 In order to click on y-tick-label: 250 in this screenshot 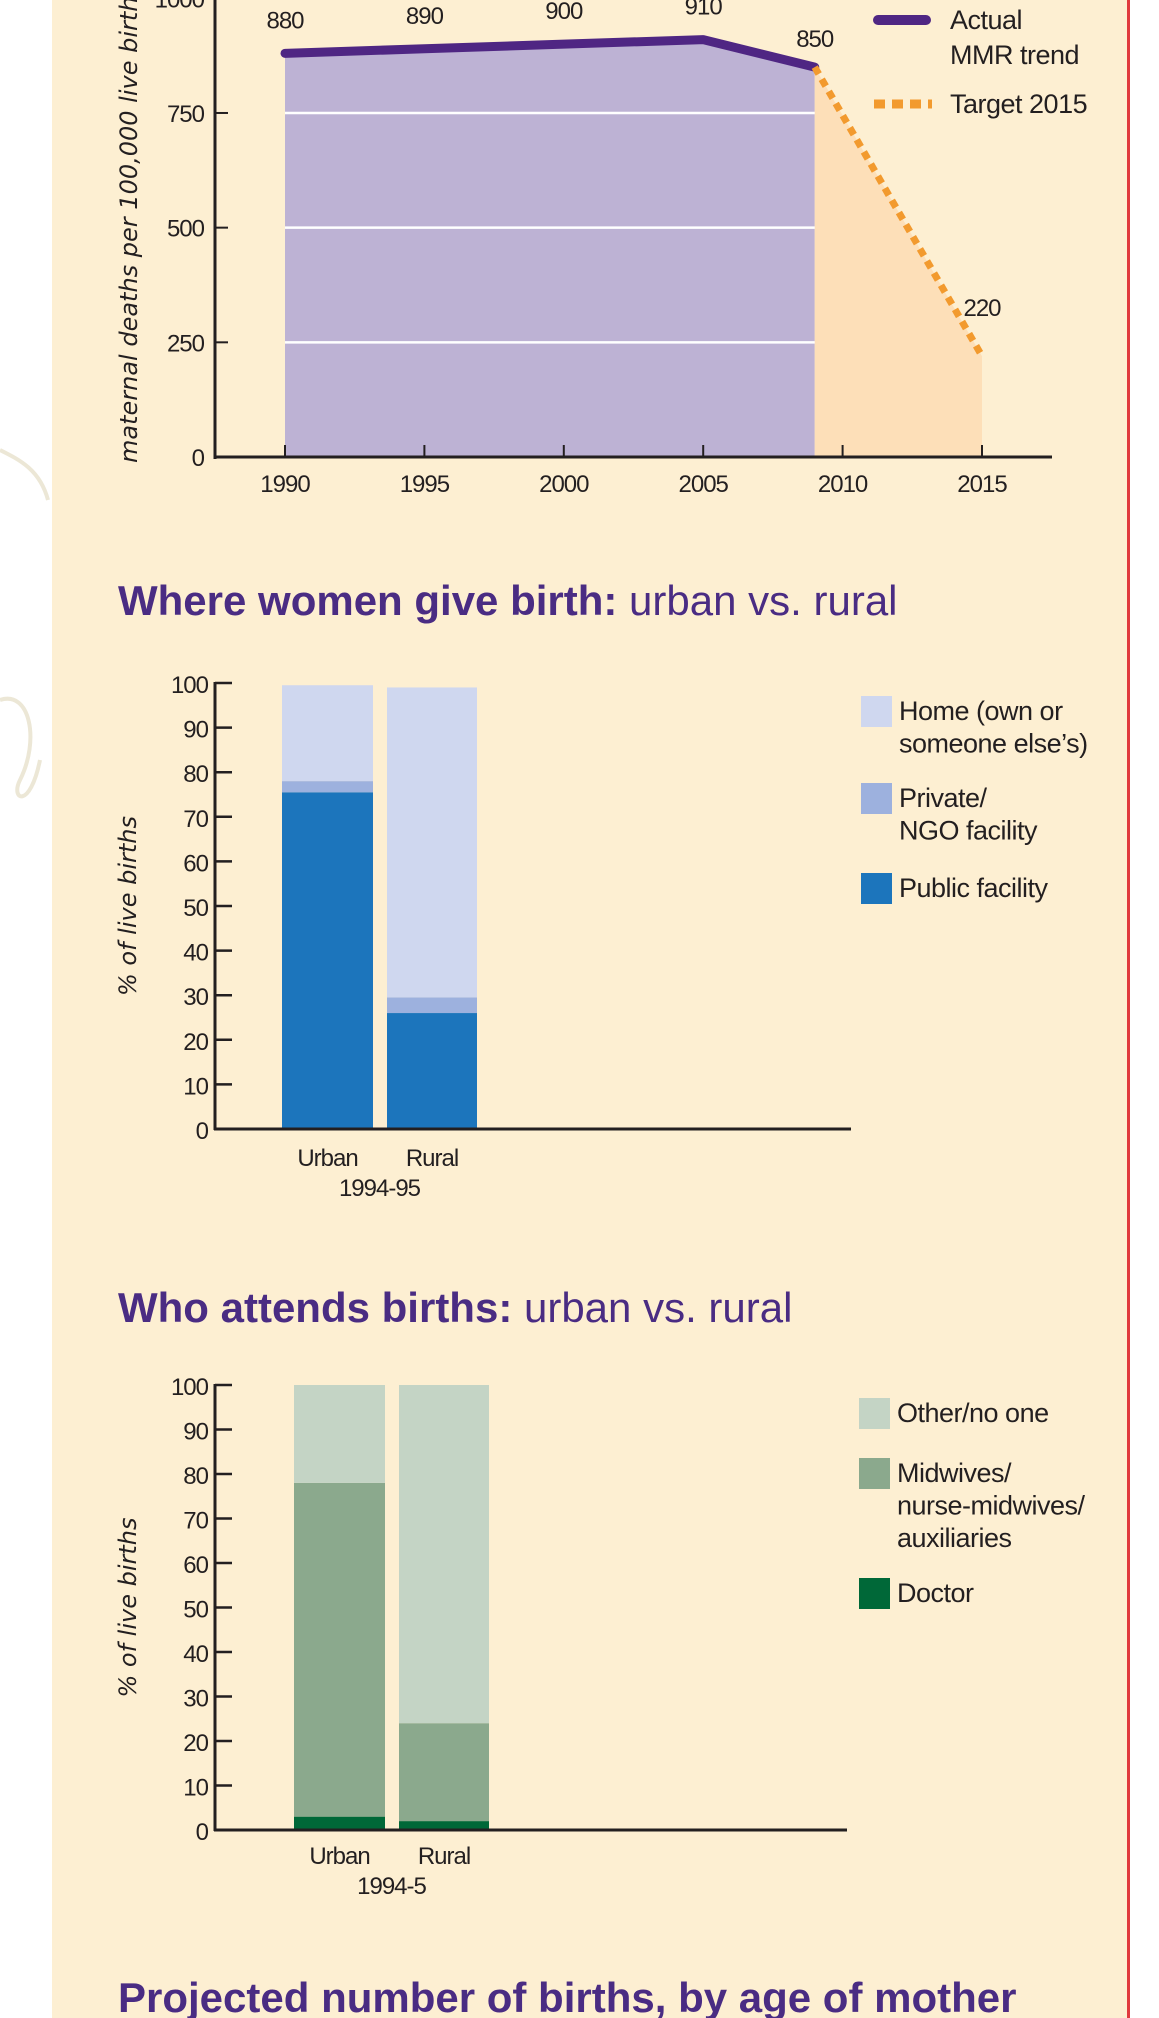, I will do `click(186, 343)`.